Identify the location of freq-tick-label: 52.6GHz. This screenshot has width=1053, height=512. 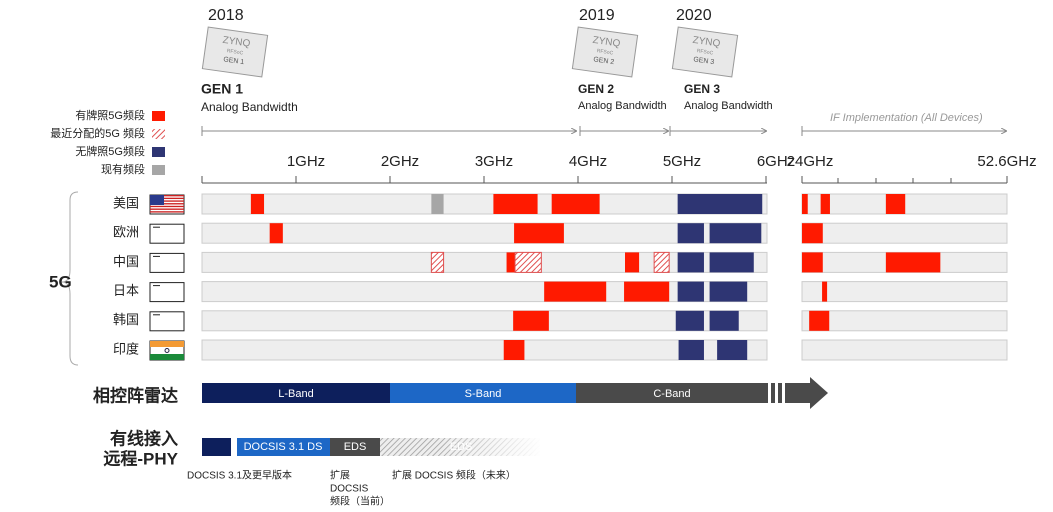
(1006, 161).